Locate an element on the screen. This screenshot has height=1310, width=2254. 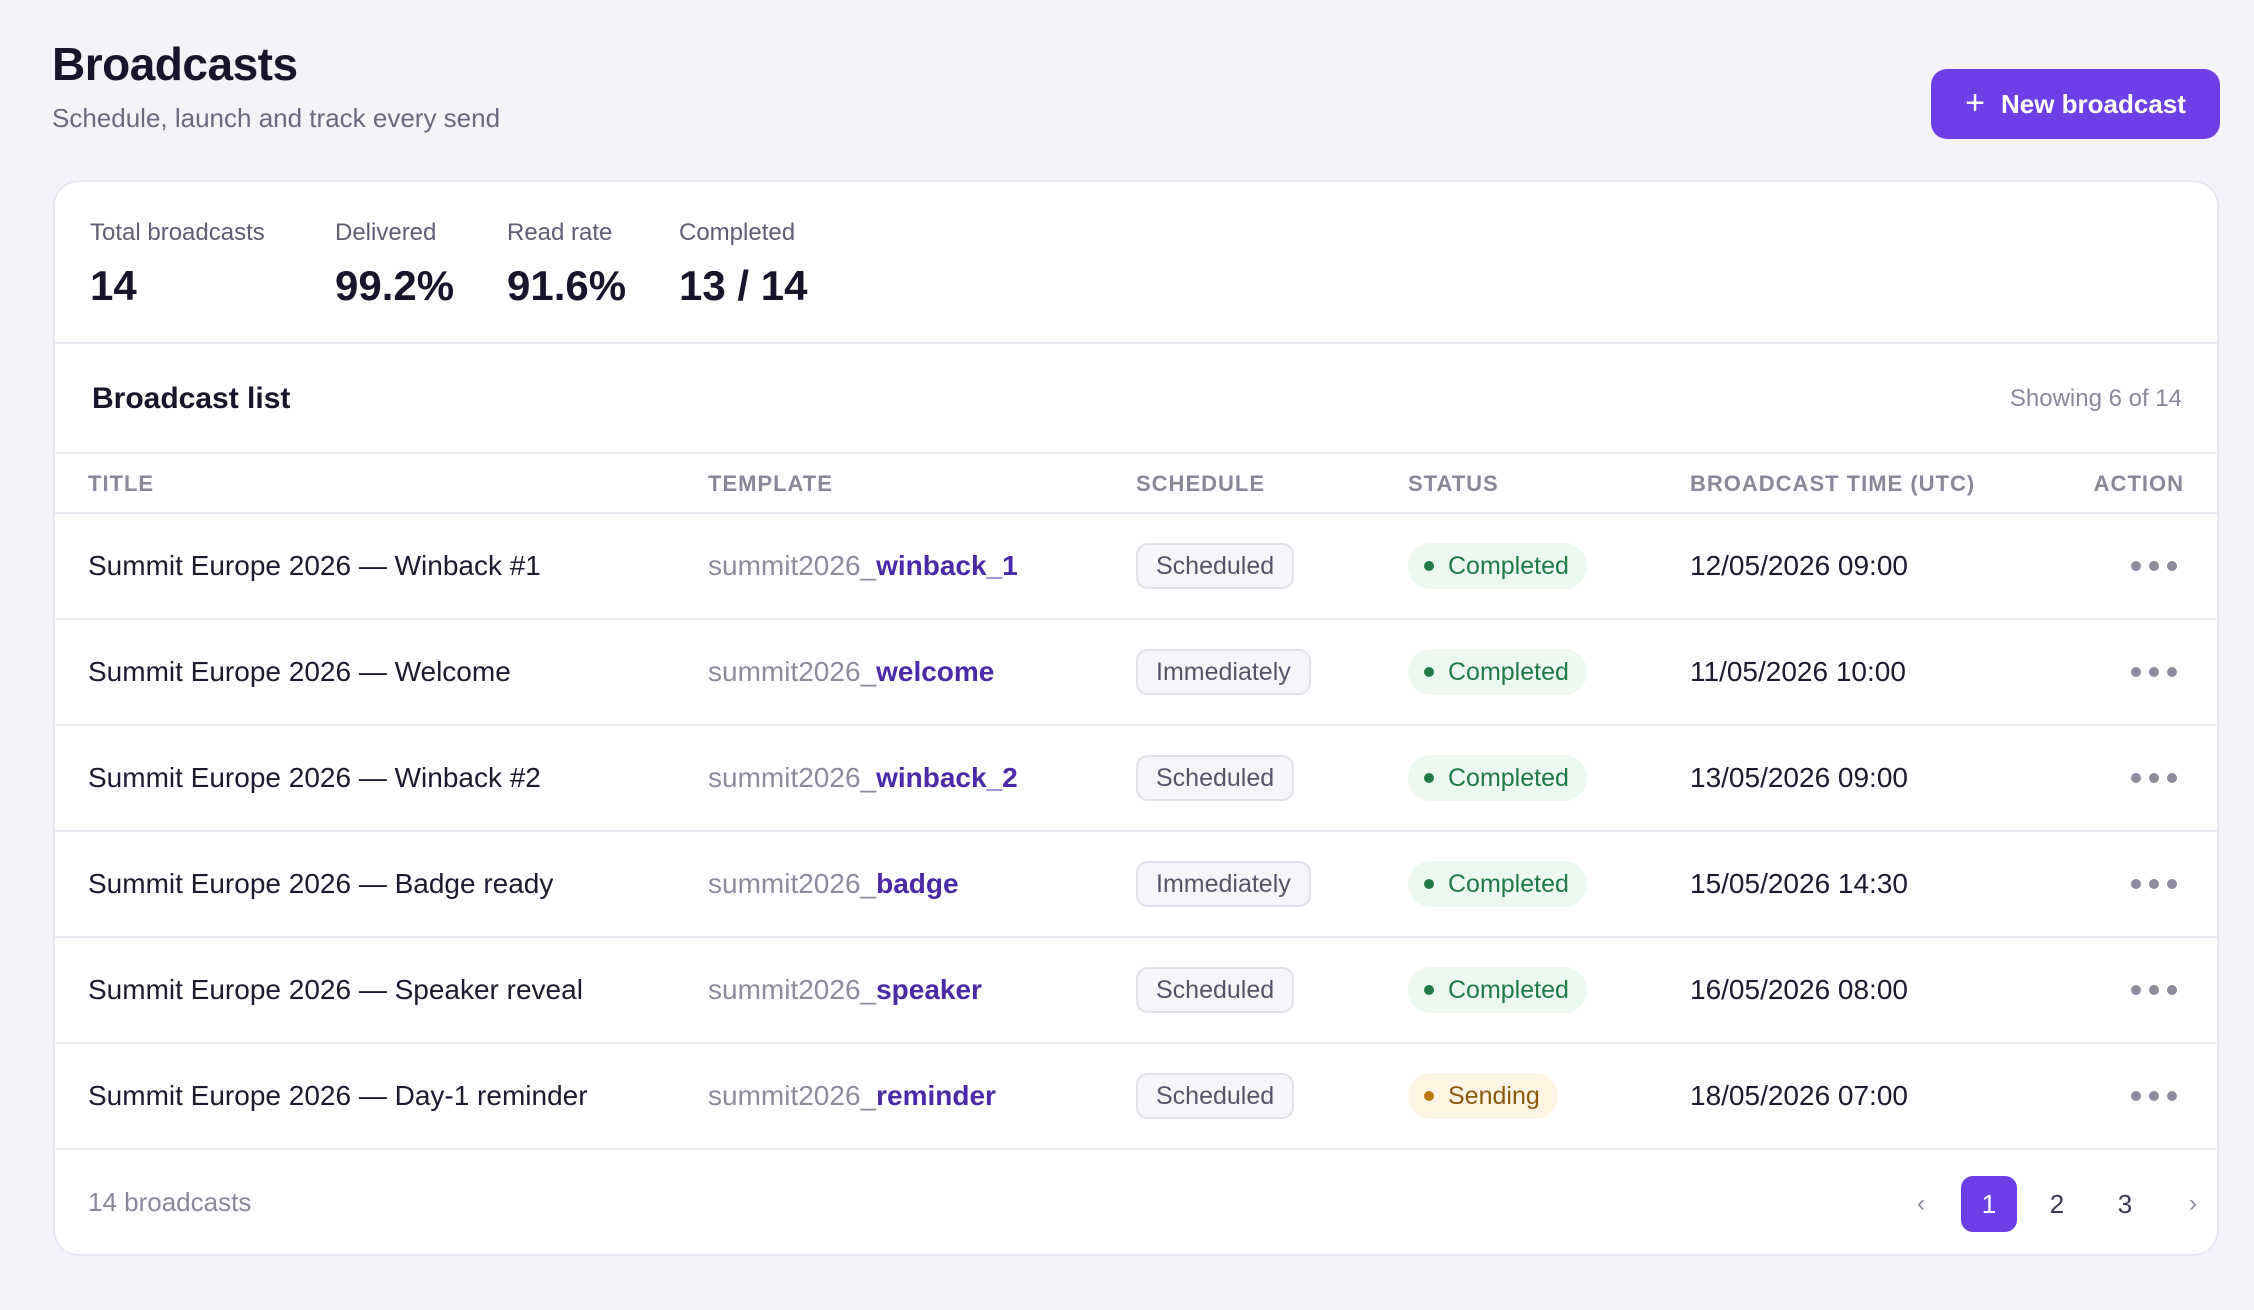
column-header-title: TITLE is located at coordinates (121, 483).